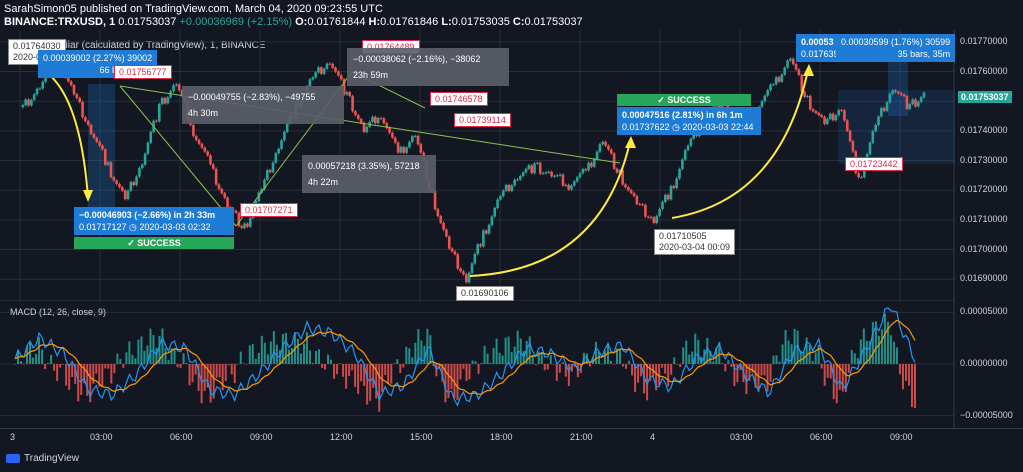 This screenshot has height=472, width=1023. Describe the element at coordinates (181, 437) in the screenshot. I see `time-tick-label: 06:00` at that location.